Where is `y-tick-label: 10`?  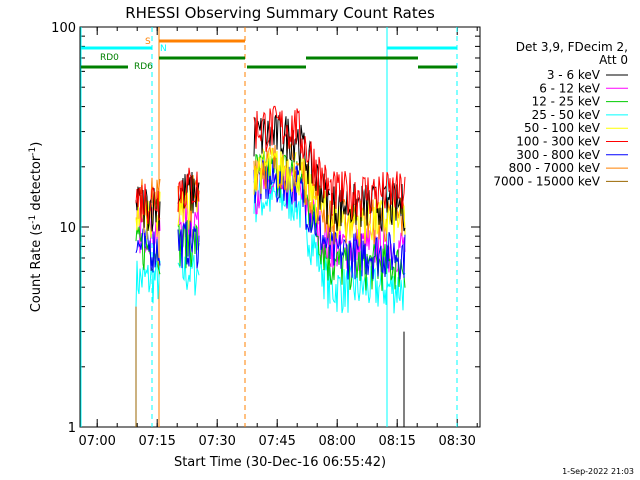 y-tick-label: 10 is located at coordinates (67, 228).